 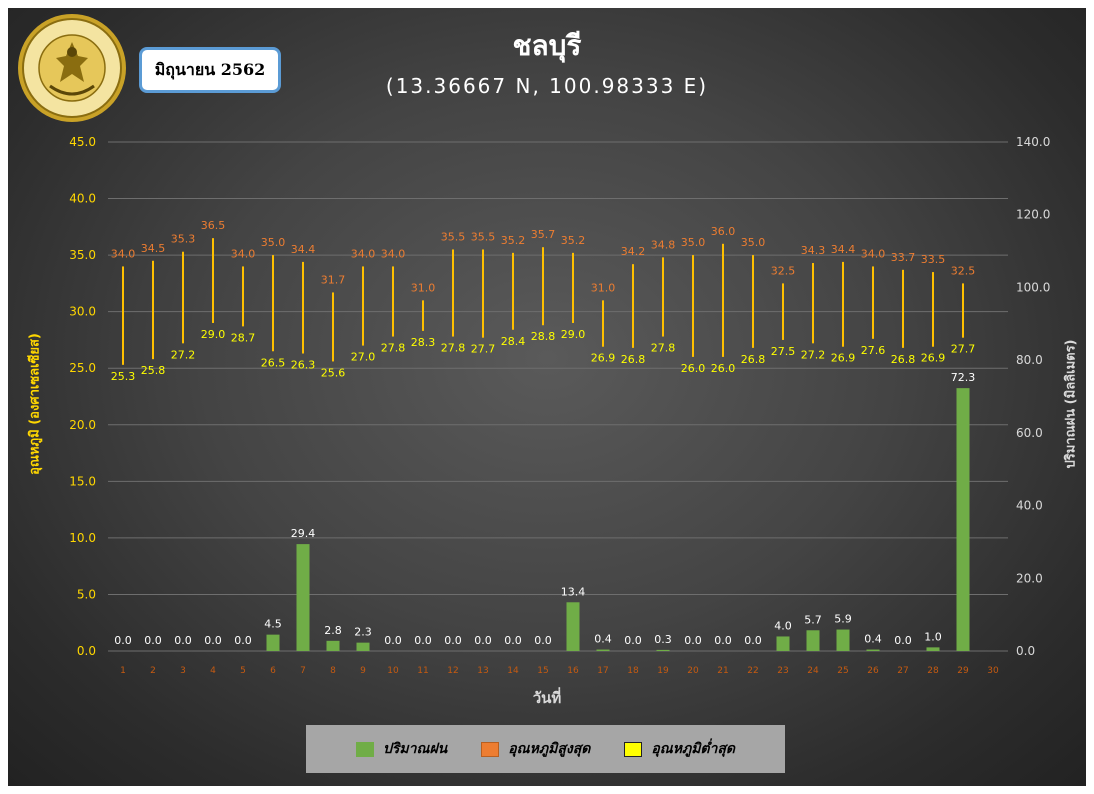 What do you see at coordinates (82, 368) in the screenshot?
I see `y-left-tick-label: 25.0` at bounding box center [82, 368].